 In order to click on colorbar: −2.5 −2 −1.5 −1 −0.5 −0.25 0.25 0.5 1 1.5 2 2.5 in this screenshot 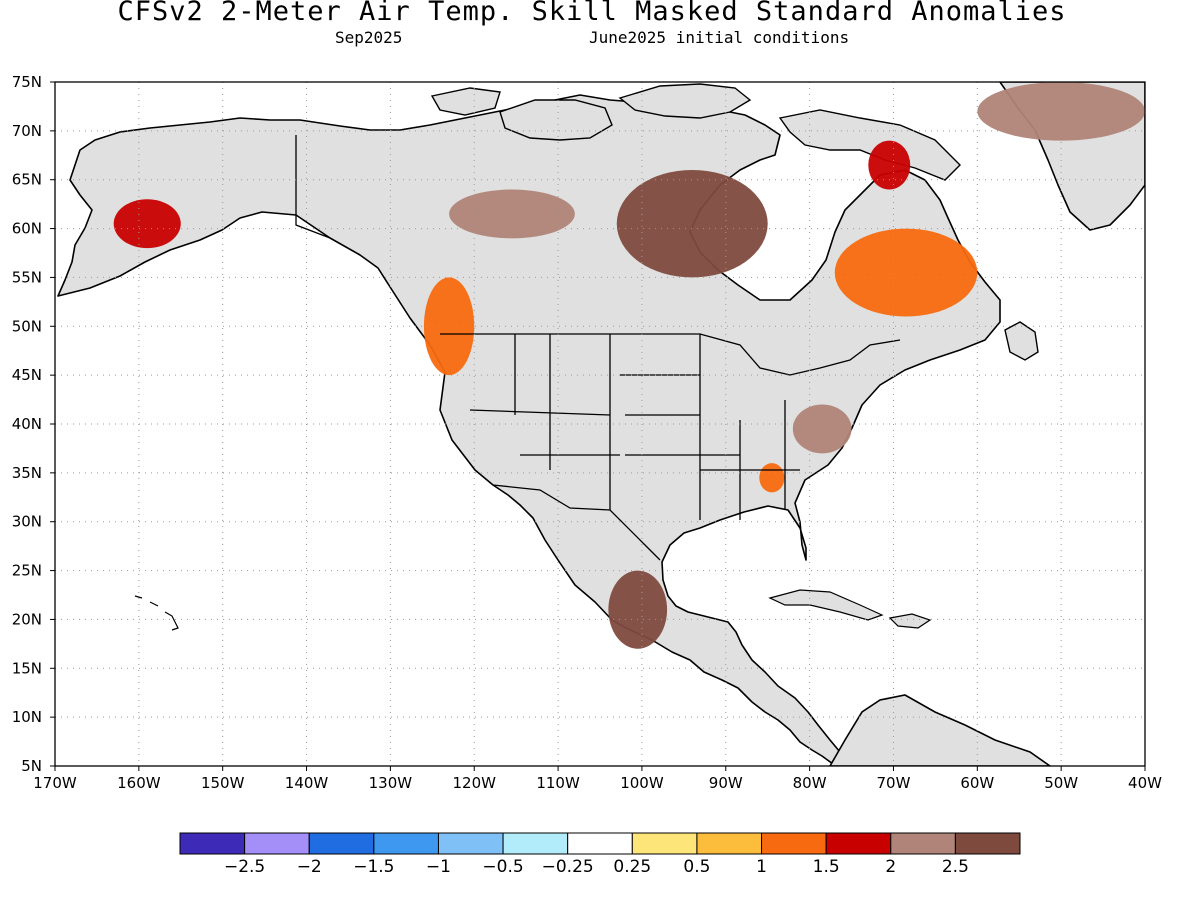, I will do `click(600, 854)`.